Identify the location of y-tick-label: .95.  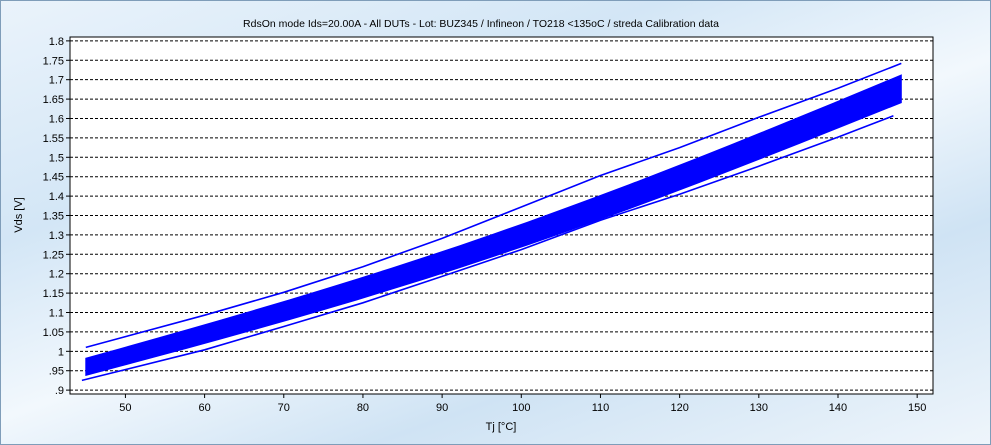
(56, 372).